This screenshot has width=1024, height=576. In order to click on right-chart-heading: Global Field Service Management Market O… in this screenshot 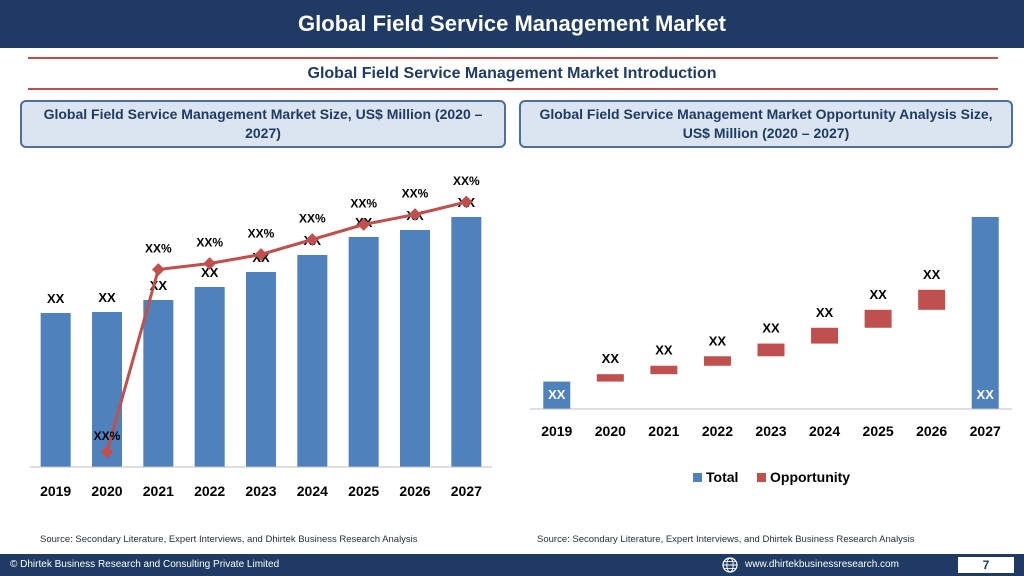, I will do `click(766, 124)`.